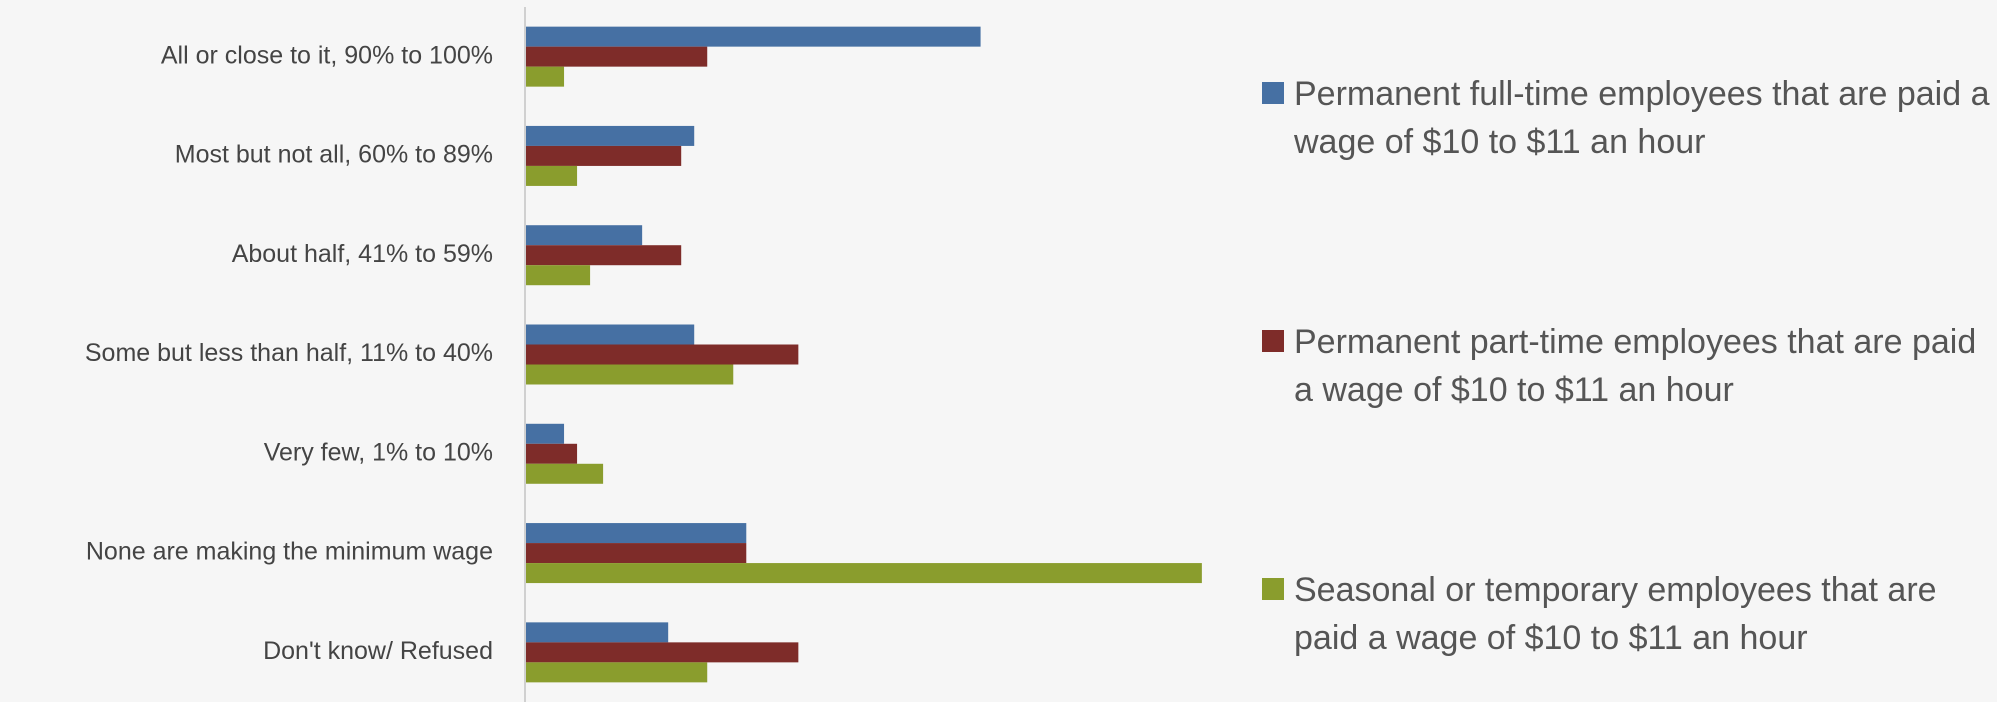 The height and width of the screenshot is (702, 1997). I want to click on y-tick-label: Most but not all, 60% to 89%, so click(334, 155).